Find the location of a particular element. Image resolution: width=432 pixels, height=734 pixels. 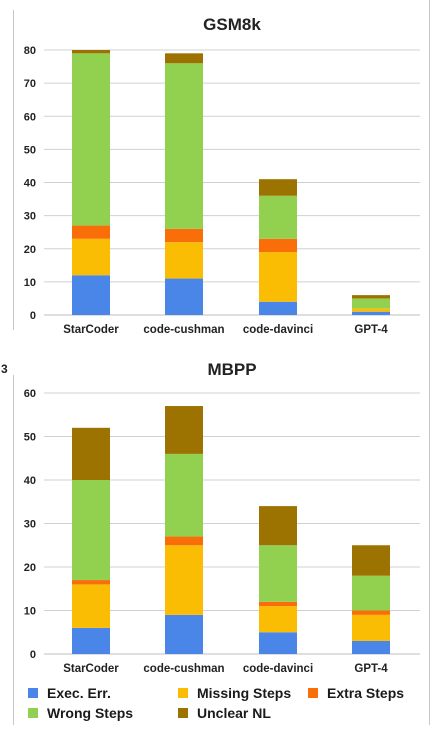

chart1-y-tick-label: 20 is located at coordinates (30, 250).